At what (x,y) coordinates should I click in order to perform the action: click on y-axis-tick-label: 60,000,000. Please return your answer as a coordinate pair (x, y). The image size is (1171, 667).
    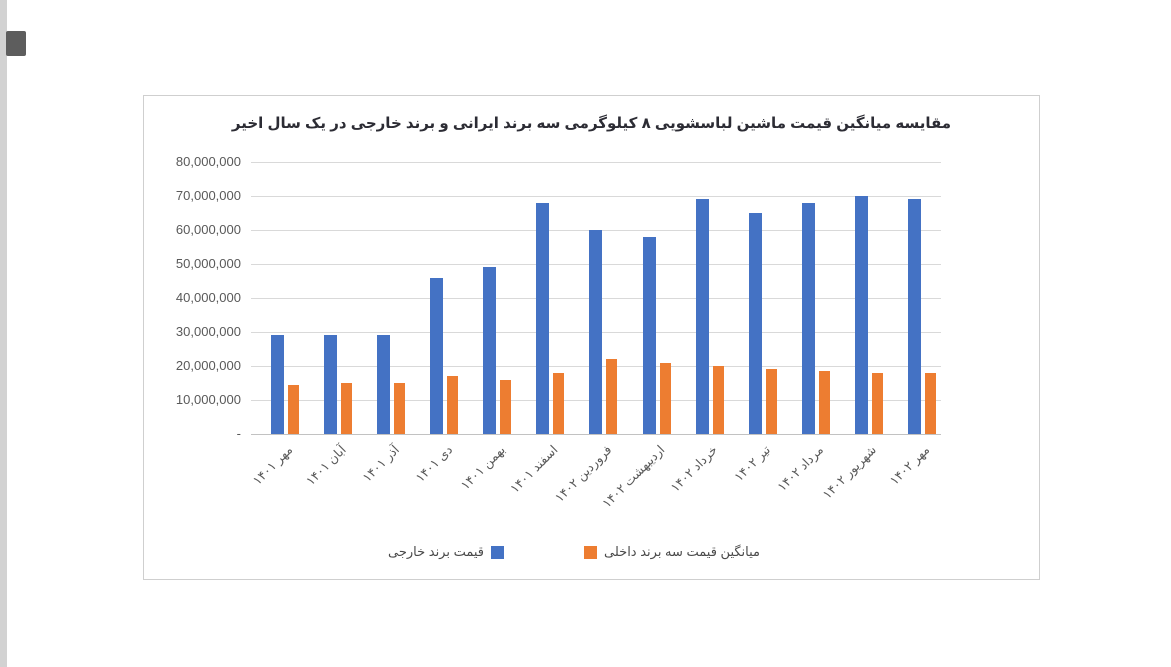
    Looking at the image, I should click on (208, 229).